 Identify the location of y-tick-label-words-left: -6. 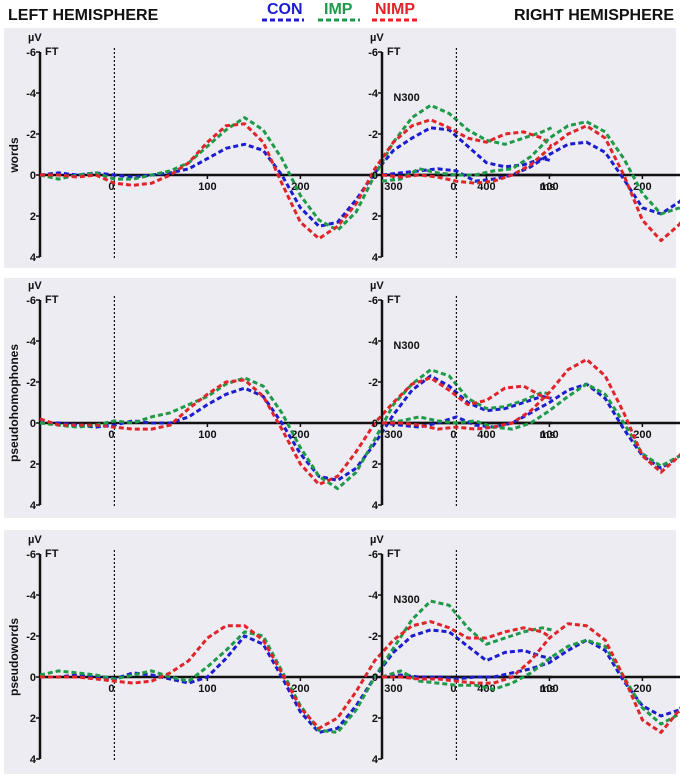
(31, 53).